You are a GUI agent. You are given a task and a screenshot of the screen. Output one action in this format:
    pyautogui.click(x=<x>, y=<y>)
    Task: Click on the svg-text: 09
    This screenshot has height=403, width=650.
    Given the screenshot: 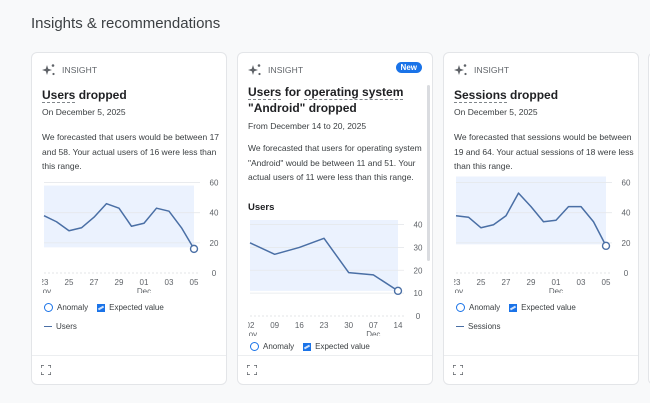 What is the action you would take?
    pyautogui.click(x=274, y=325)
    